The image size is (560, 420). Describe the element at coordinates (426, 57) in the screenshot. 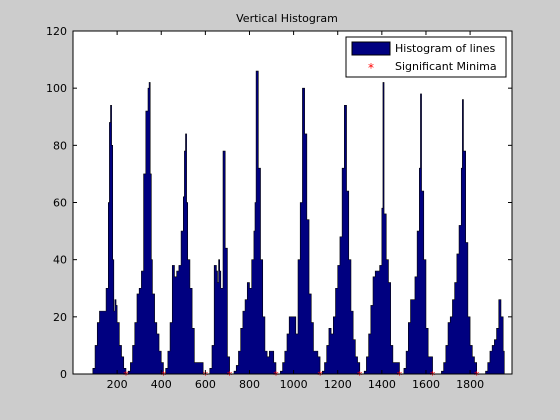

I see `legend: Histogram of lines * Significant Minima` at that location.